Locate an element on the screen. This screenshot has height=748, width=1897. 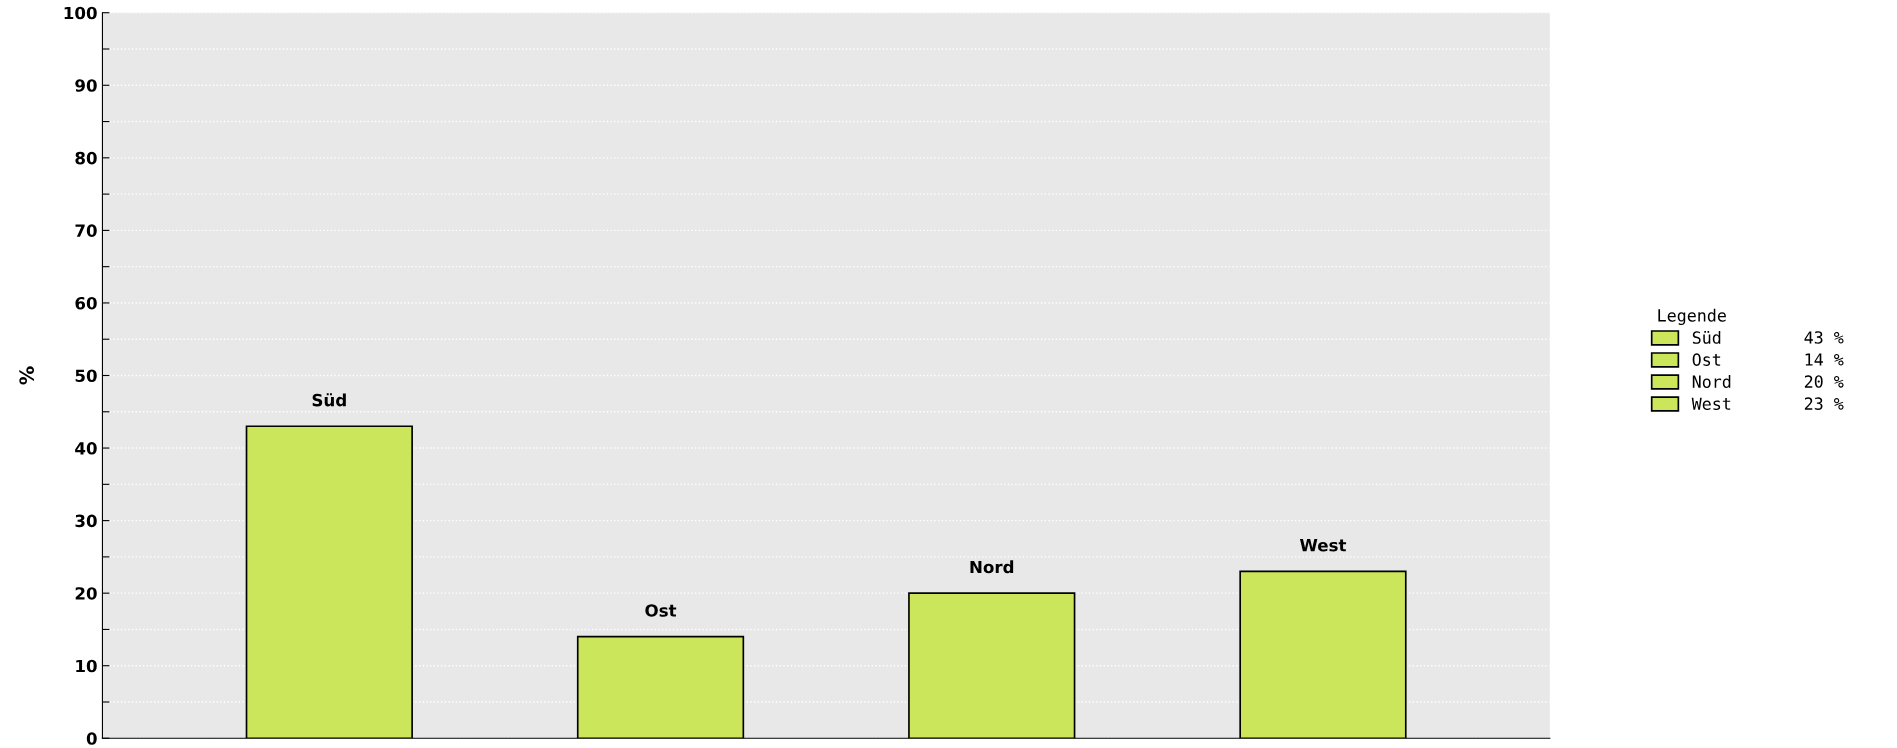
y-tick-label: 100 is located at coordinates (80, 13).